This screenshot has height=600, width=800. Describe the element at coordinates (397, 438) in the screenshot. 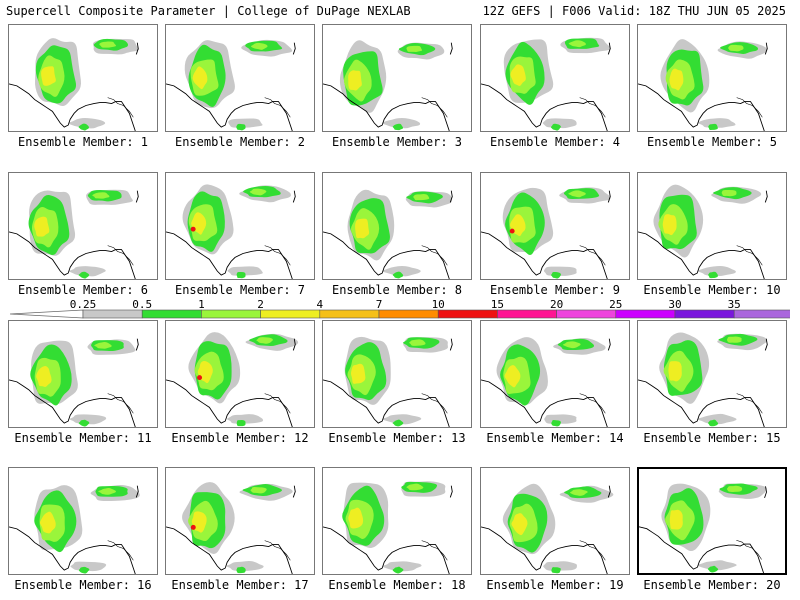

I see `ensemble-member-label: Ensemble Member: 13` at that location.